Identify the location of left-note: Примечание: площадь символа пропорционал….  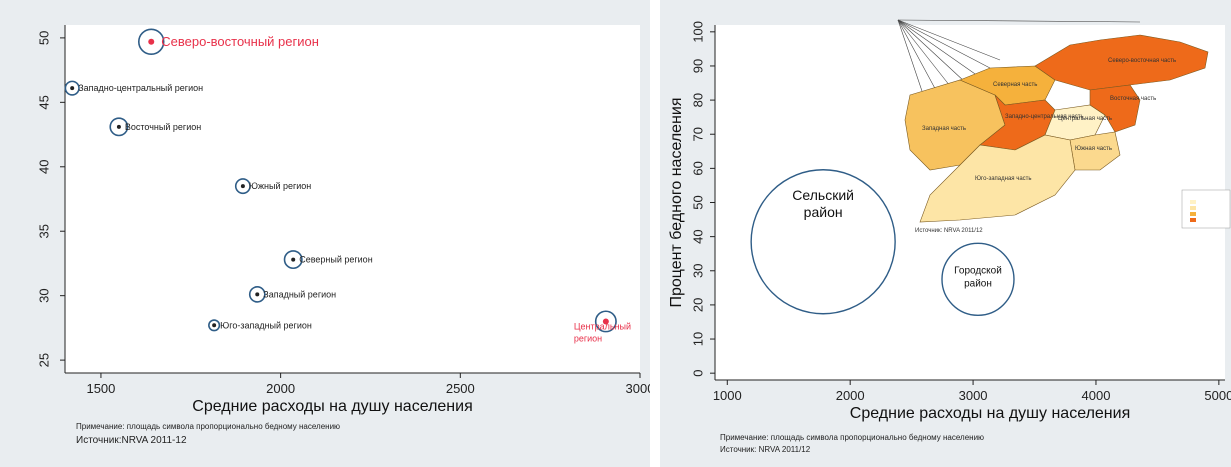
(208, 426).